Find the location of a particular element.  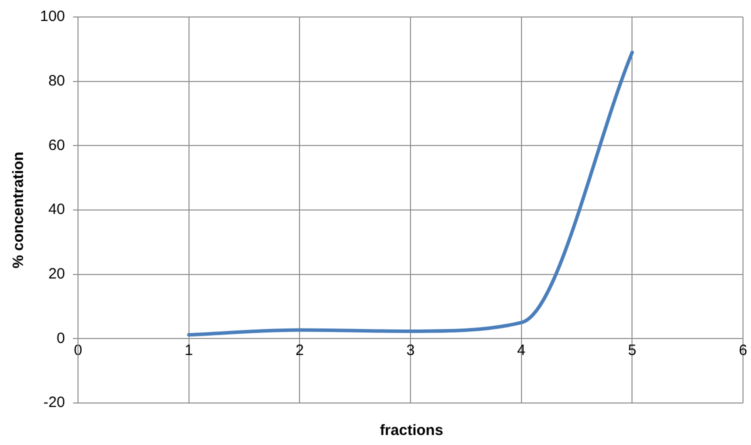

y-tick-label: 80 is located at coordinates (57, 81).